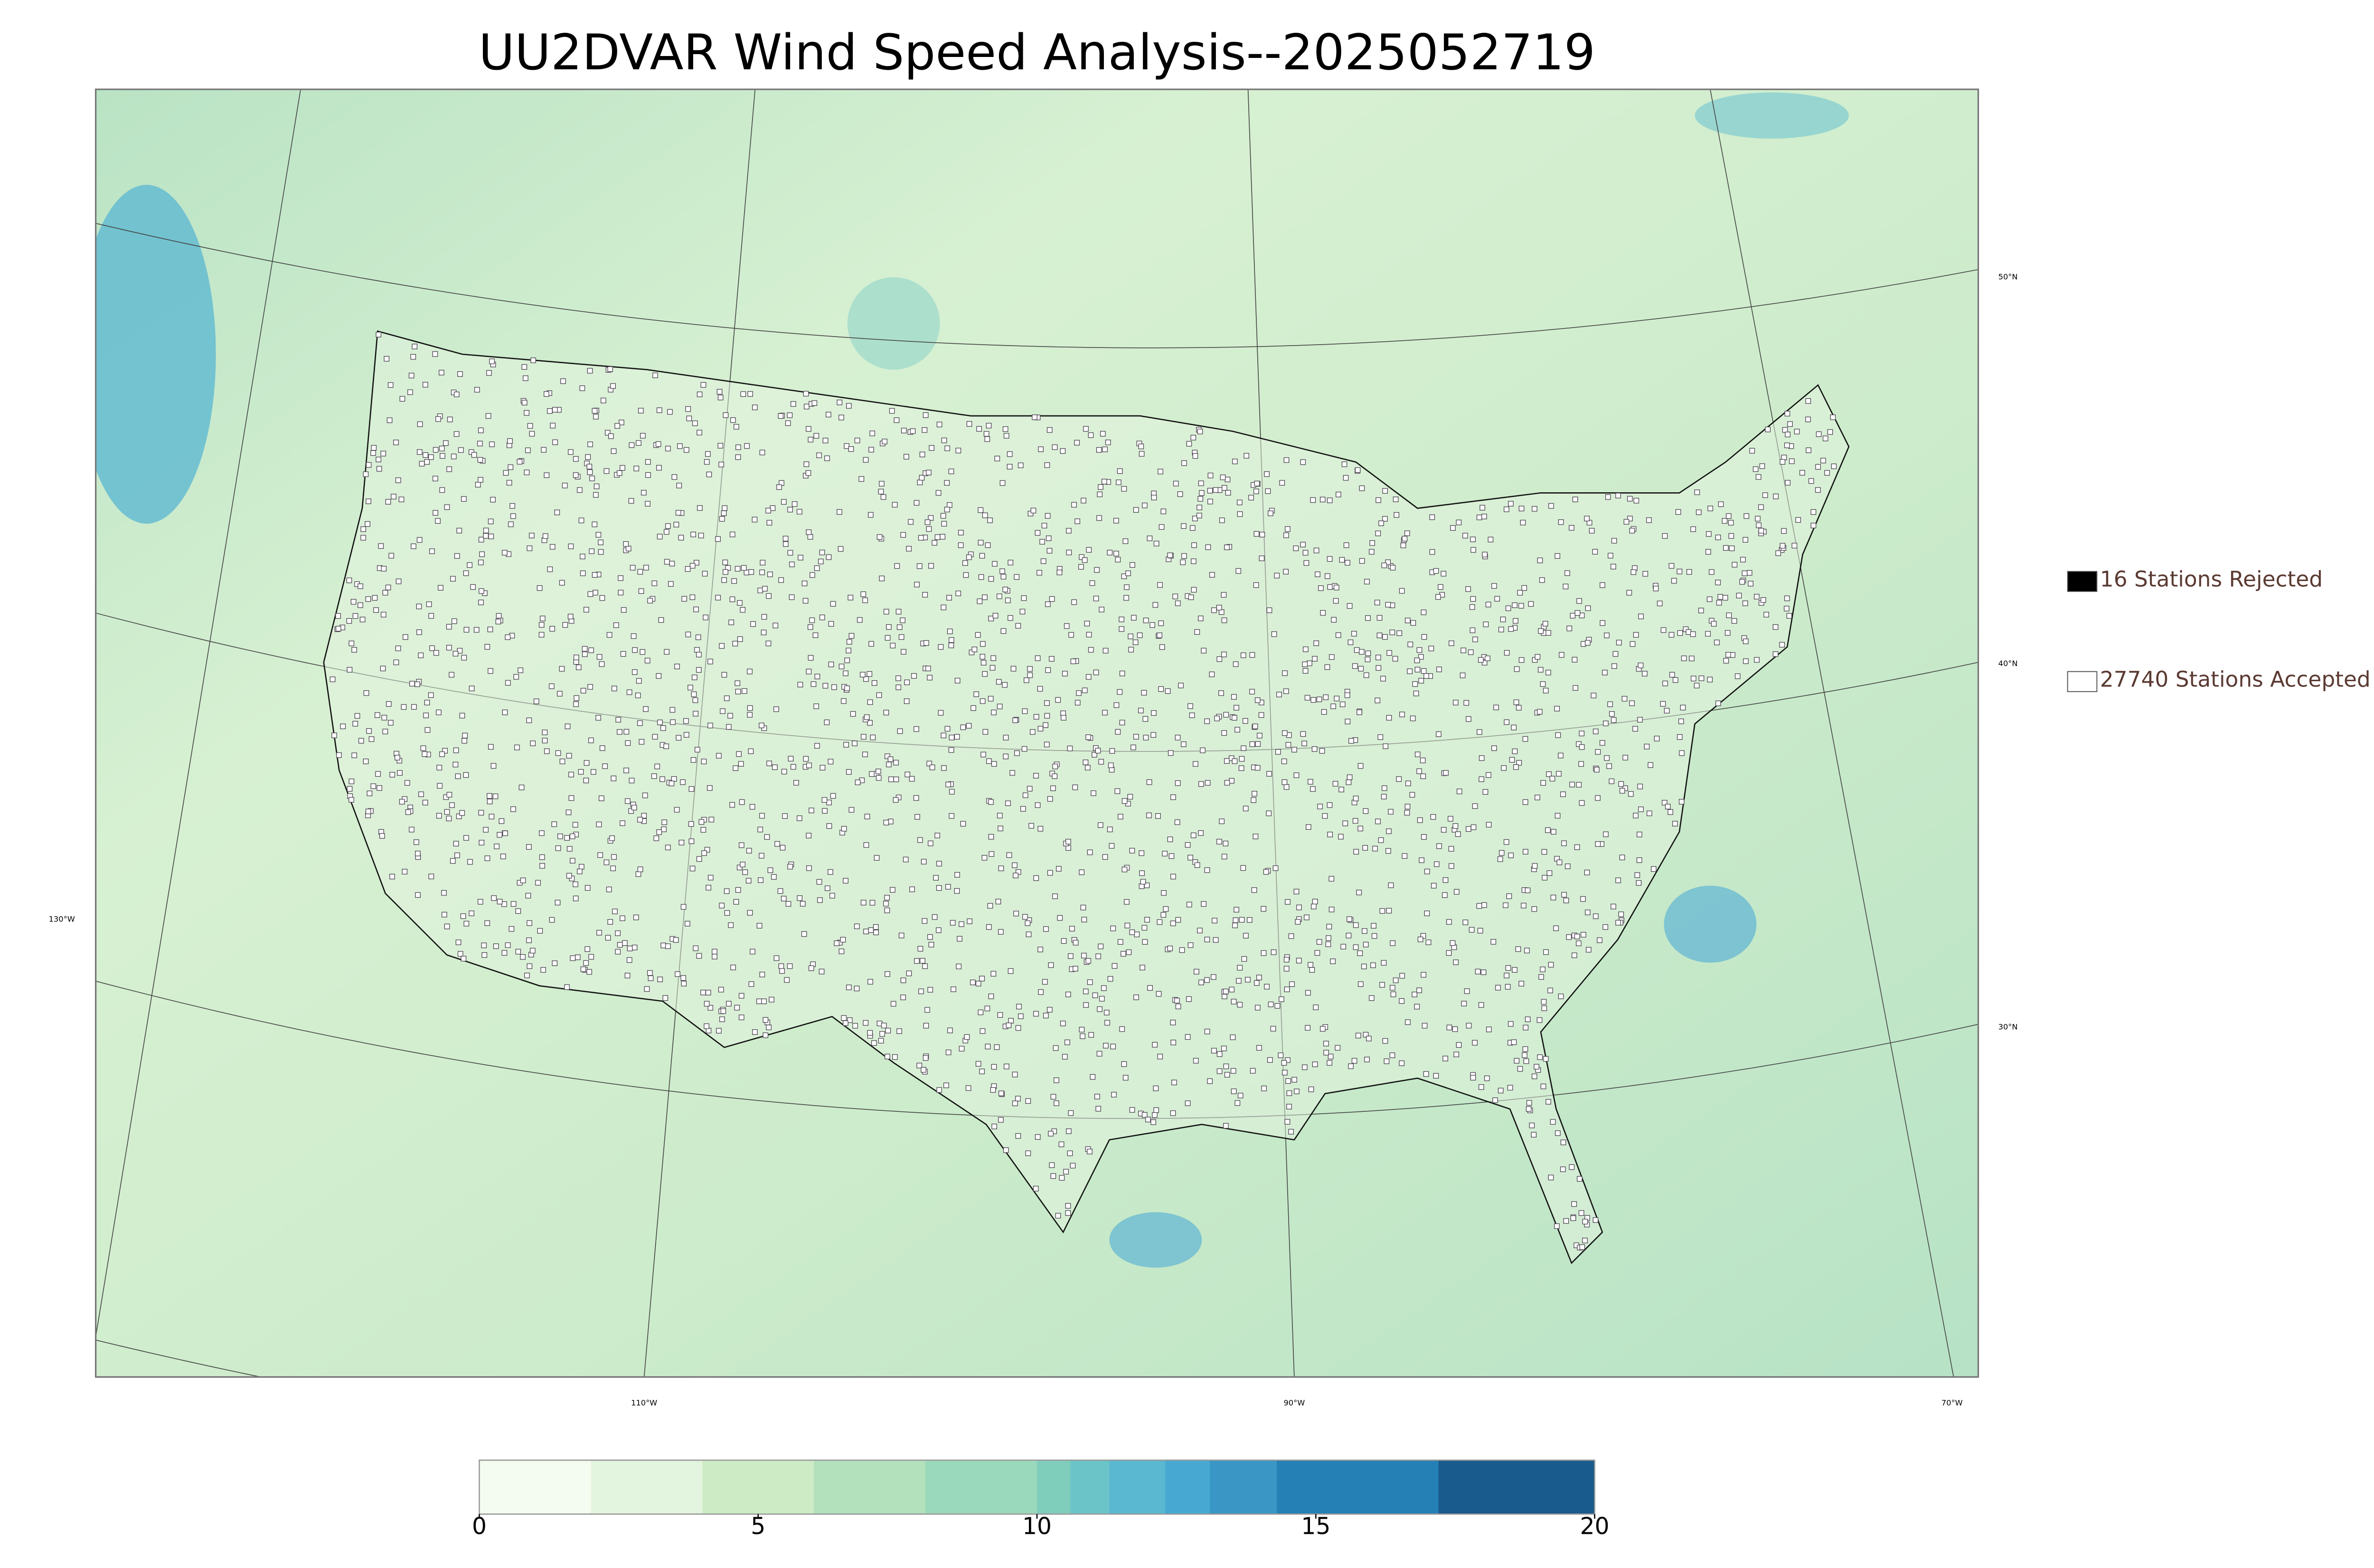 The image size is (2374, 1568). What do you see at coordinates (2008, 1027) in the screenshot?
I see `lat-label: 30°N` at bounding box center [2008, 1027].